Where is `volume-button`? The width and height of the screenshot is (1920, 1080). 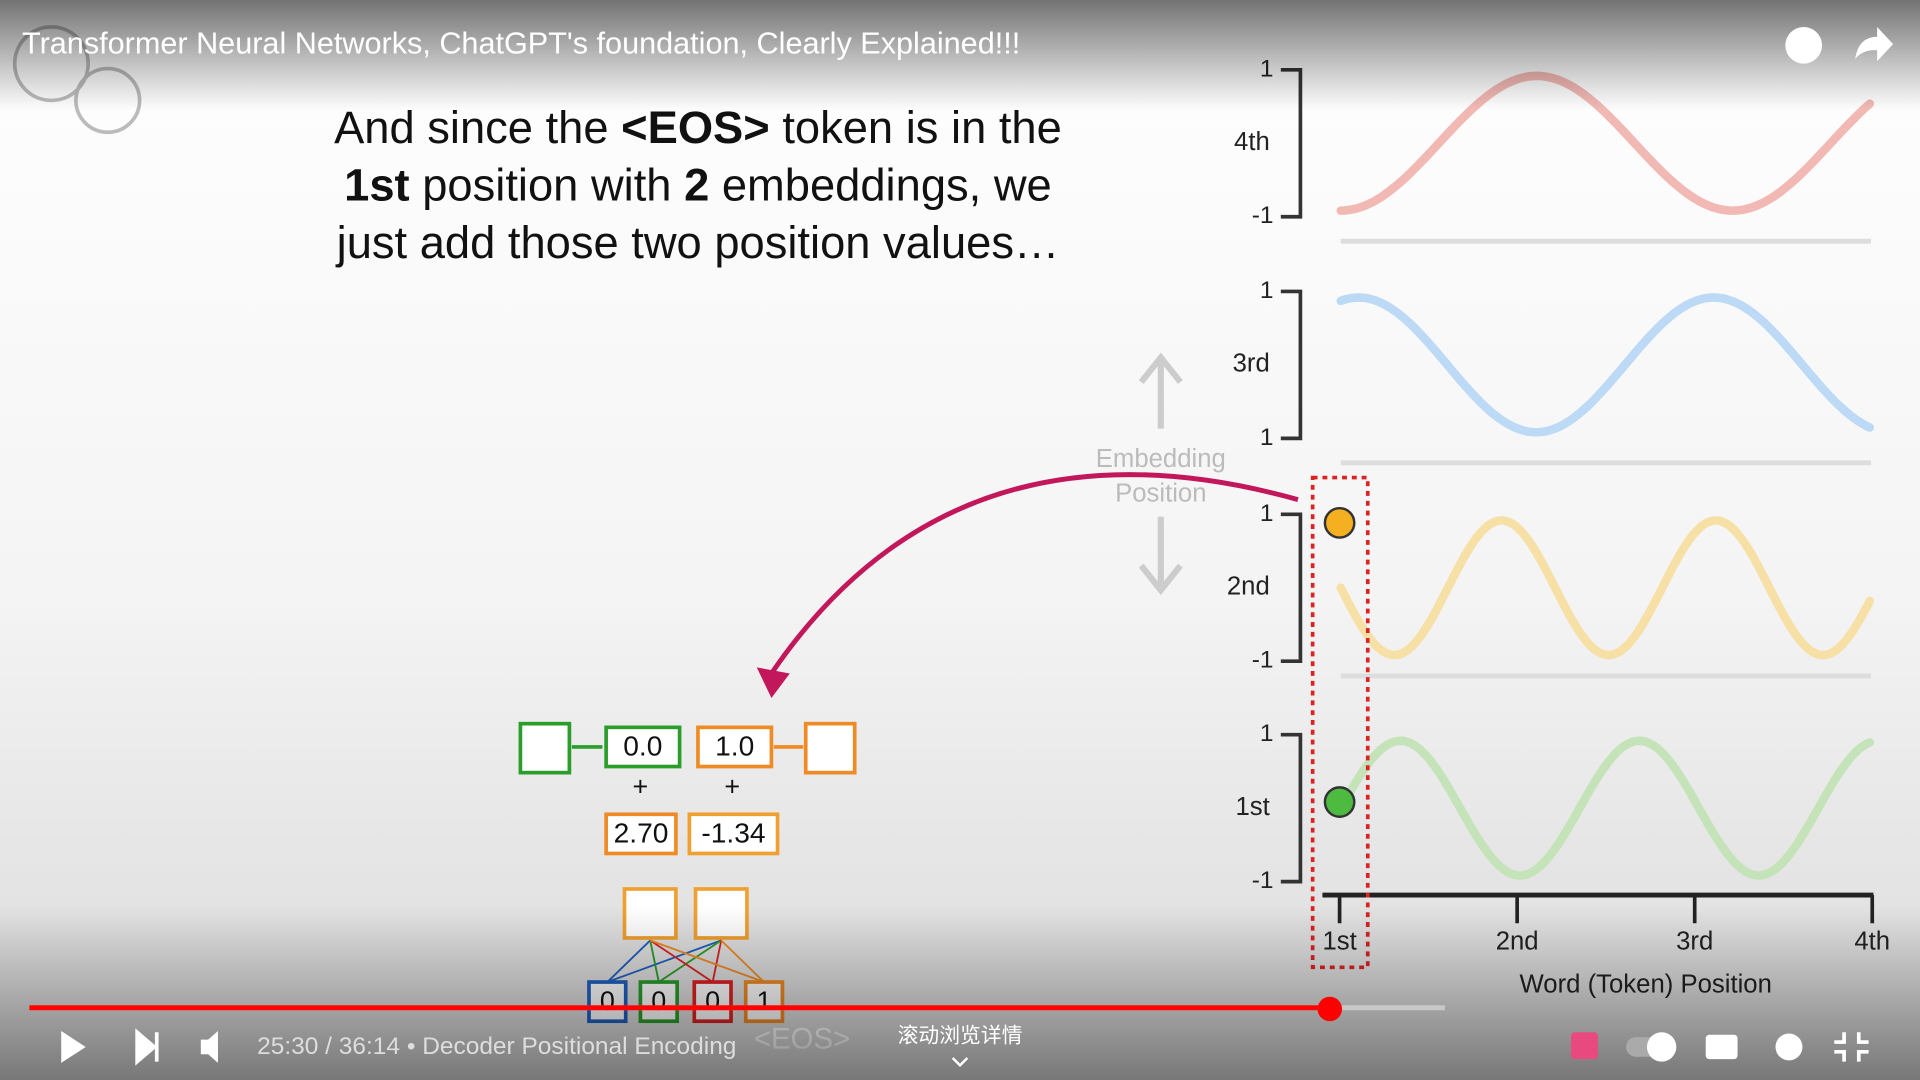 volume-button is located at coordinates (209, 1047).